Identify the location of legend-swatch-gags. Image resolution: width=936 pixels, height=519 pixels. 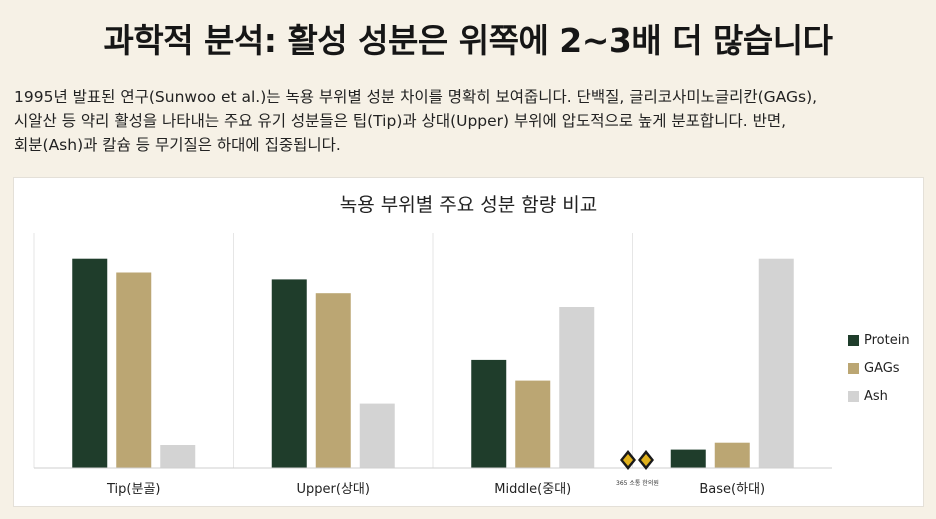
(853, 368).